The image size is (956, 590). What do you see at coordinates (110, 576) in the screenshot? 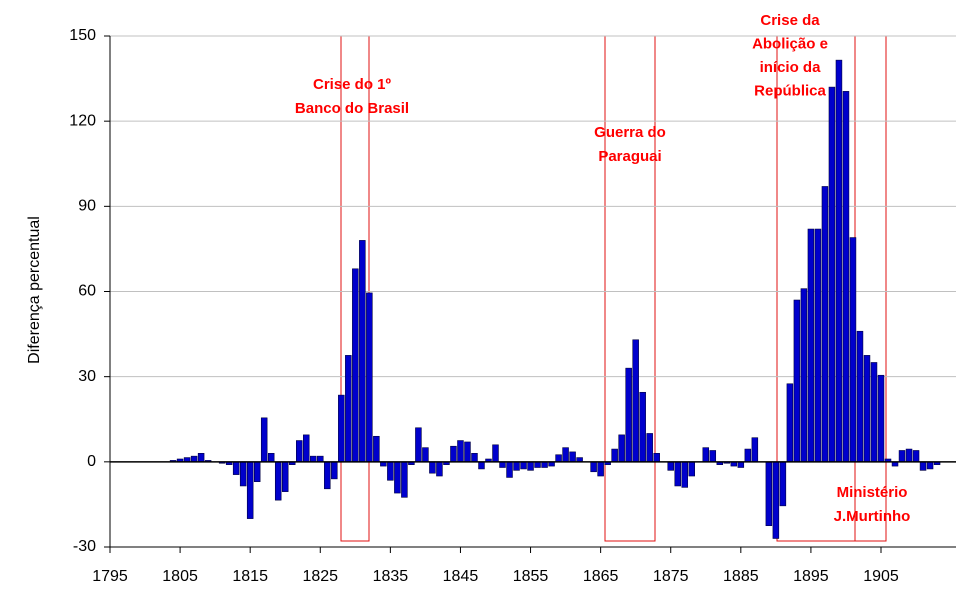
I see `x-tick-label: 1795` at bounding box center [110, 576].